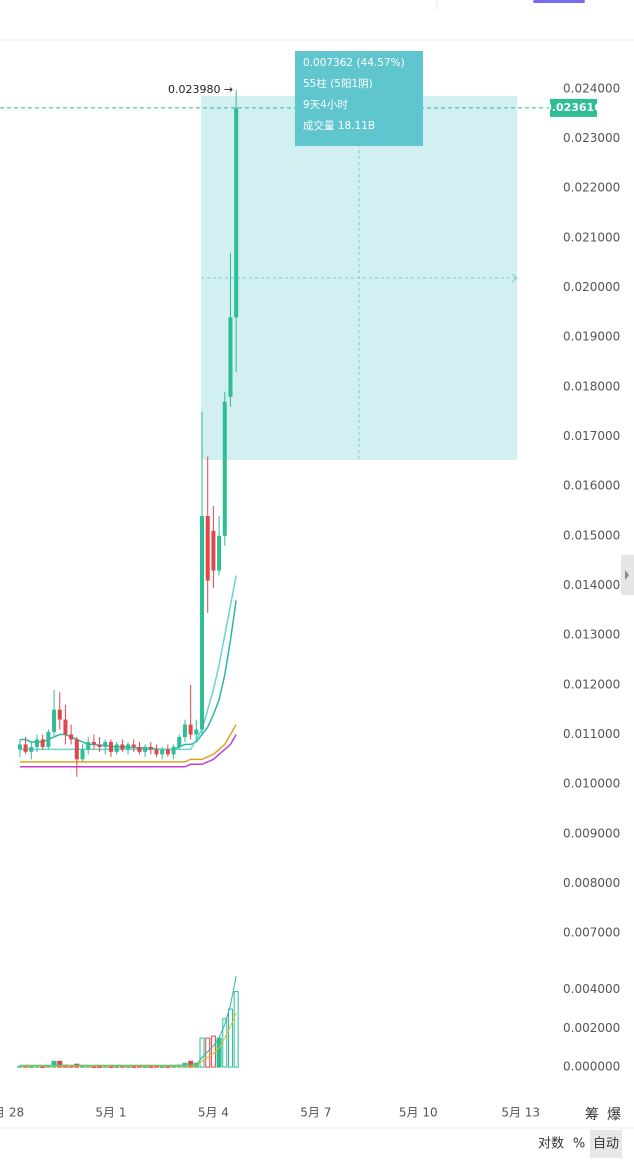  I want to click on last-price-tag, so click(573, 107).